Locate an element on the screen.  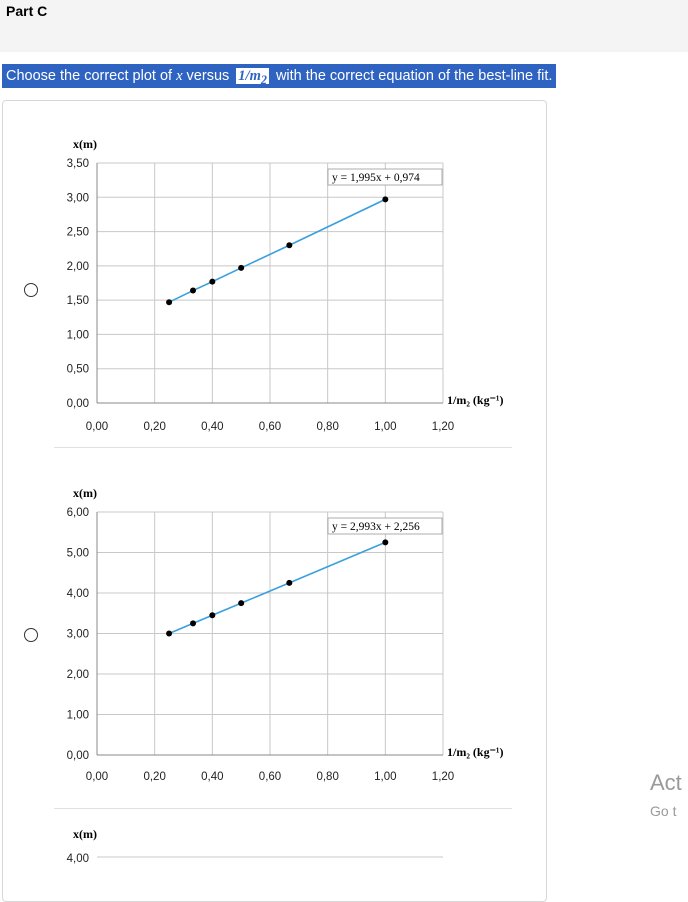
option-b-radio is located at coordinates (31, 635).